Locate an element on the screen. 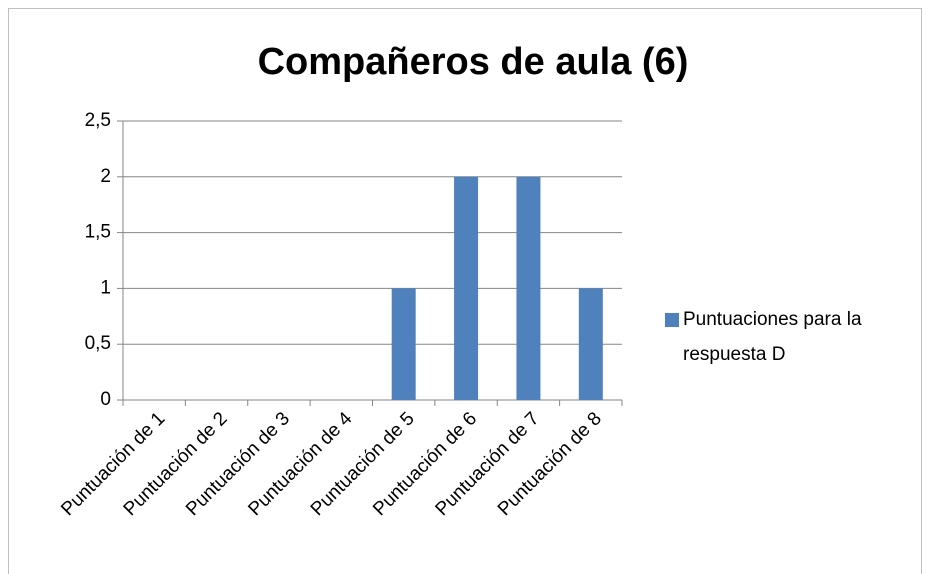  y-tick-label: 1,5 is located at coordinates (98, 232).